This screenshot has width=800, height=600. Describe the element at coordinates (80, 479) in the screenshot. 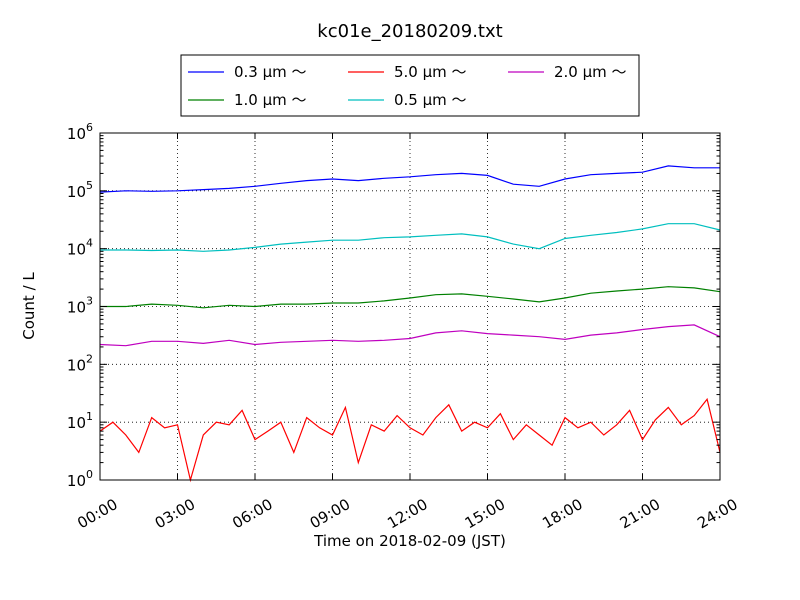

I see `y-tick-label: 10⁰` at that location.